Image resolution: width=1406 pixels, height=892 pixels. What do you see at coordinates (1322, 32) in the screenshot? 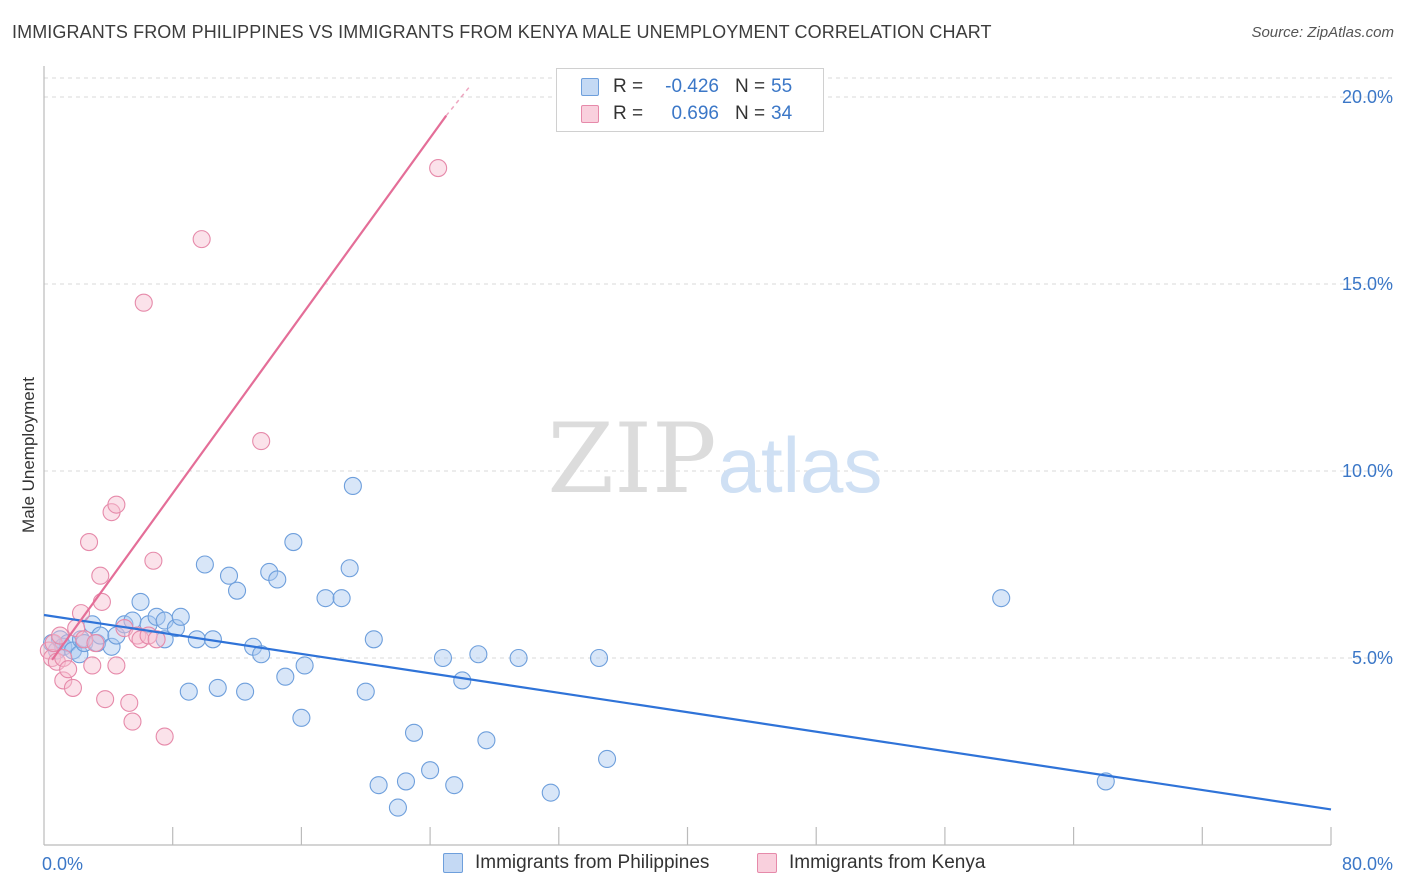
I see `source-label: Source: ZipAtlas.com` at bounding box center [1322, 32].